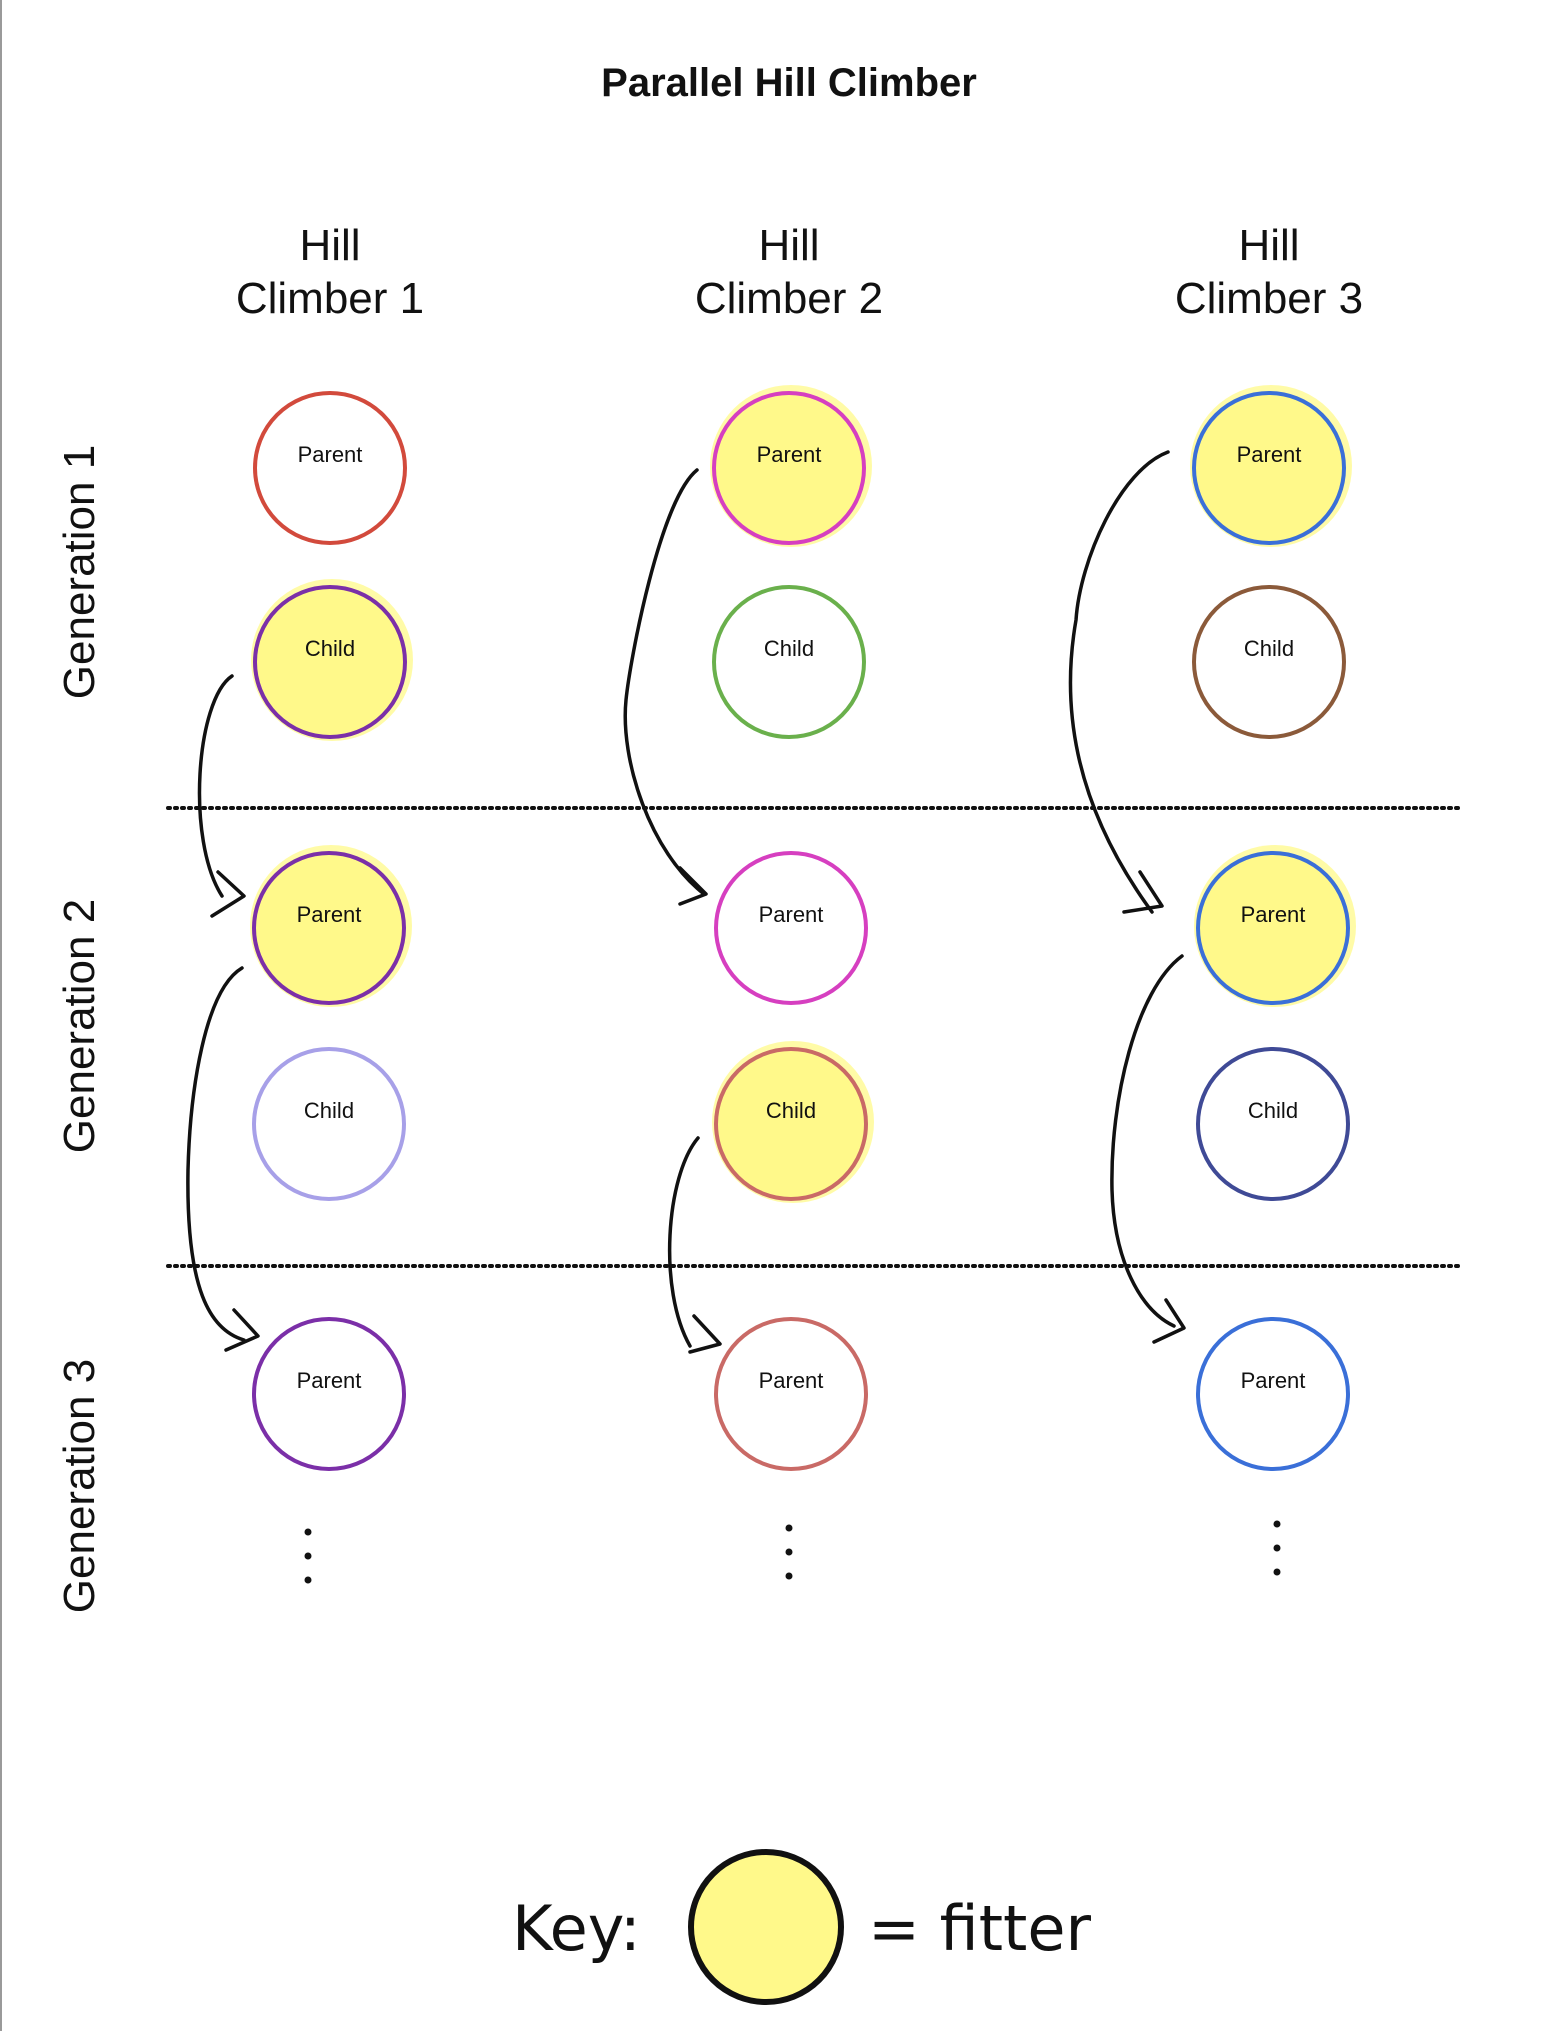  What do you see at coordinates (79, 572) in the screenshot?
I see `row-label-generation-1: Generation 1` at bounding box center [79, 572].